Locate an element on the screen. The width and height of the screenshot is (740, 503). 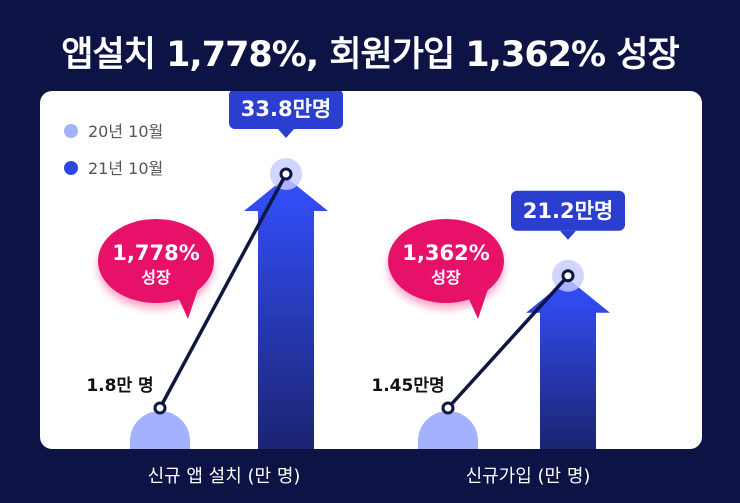
x-label-app-install: 신규 앱 설치 (만 명) is located at coordinates (224, 476).